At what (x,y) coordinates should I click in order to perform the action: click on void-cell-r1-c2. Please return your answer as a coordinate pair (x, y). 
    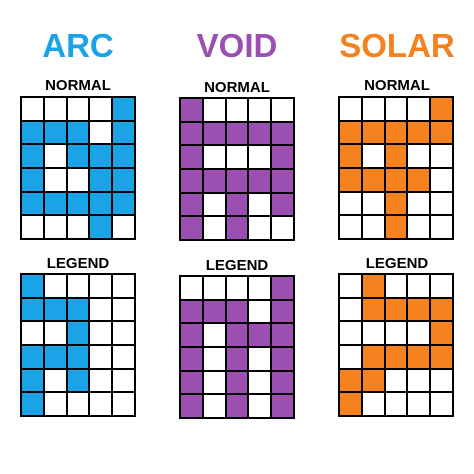
    Looking at the image, I should click on (237, 311).